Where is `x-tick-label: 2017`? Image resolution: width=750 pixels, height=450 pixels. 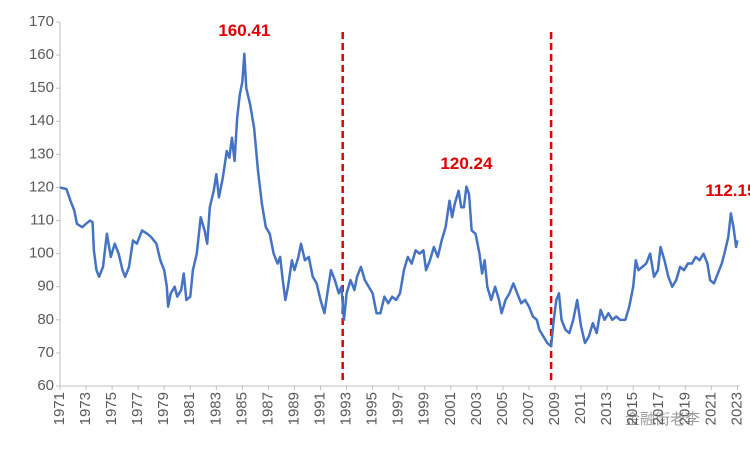 x-tick-label: 2017 is located at coordinates (658, 408).